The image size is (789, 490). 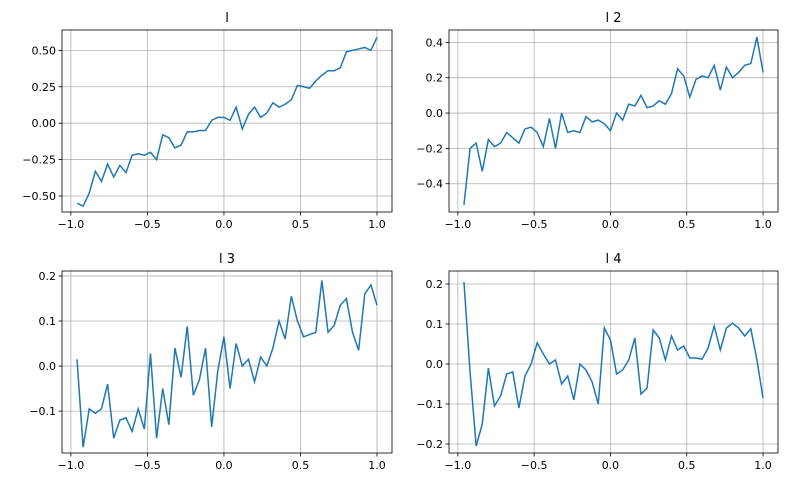 What do you see at coordinates (227, 18) in the screenshot?
I see `subplot-title: l` at bounding box center [227, 18].